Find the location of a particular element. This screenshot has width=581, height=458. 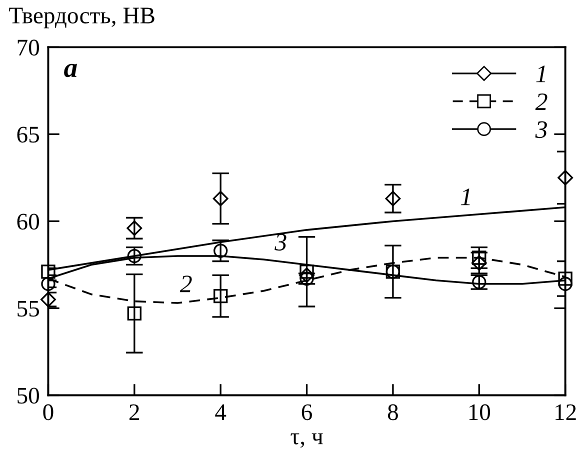

x-tick-label: 2 is located at coordinates (135, 412).